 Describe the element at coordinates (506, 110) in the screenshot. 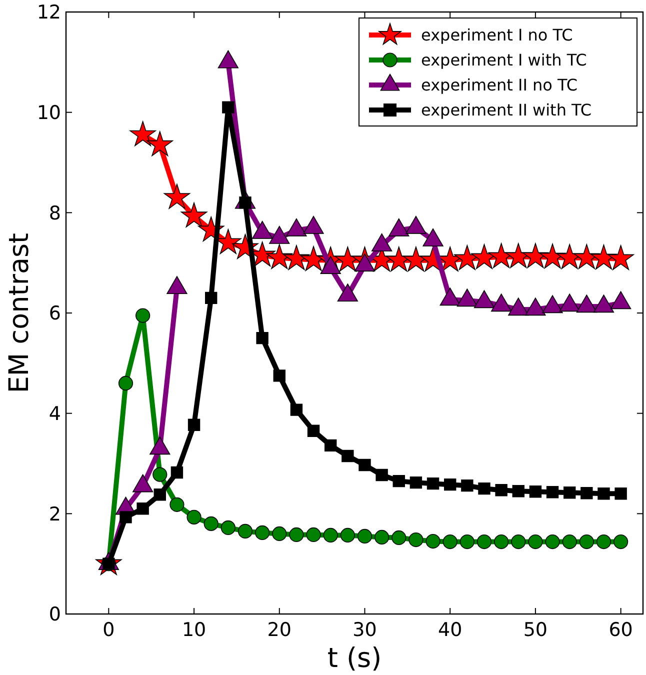

I see `legend-label: experiment II with TC` at that location.